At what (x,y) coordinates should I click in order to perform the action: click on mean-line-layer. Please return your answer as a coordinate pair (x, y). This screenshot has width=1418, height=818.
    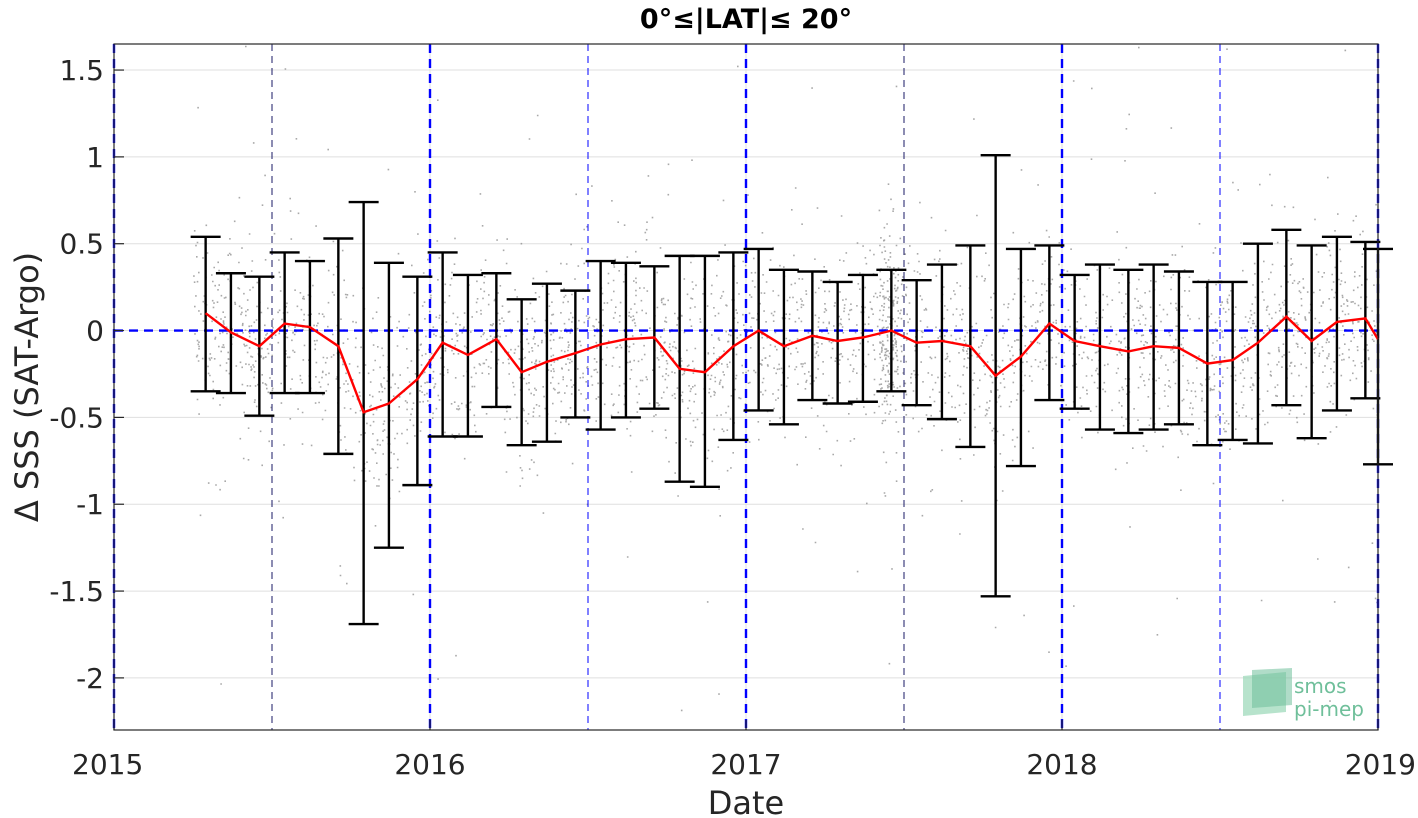
    Looking at the image, I should click on (792, 363).